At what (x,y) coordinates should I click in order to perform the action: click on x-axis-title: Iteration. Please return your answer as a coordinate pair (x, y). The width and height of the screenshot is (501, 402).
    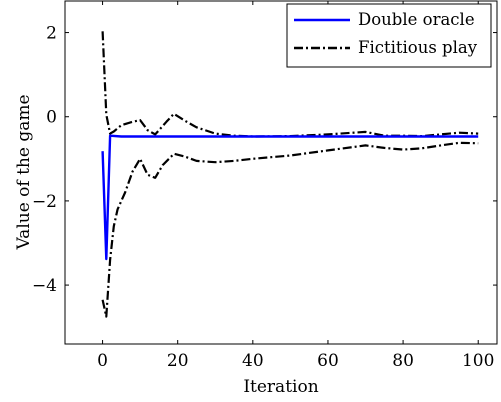
    Looking at the image, I should click on (280, 387).